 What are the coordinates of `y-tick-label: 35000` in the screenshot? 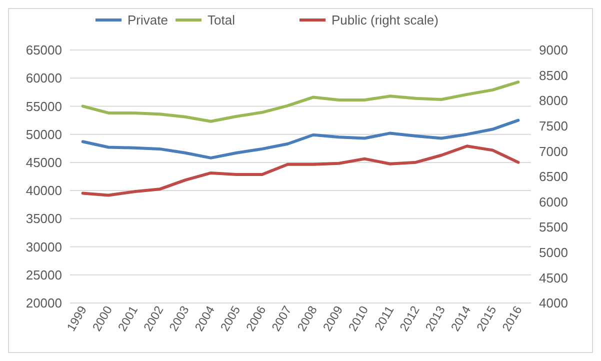 It's located at (44, 218).